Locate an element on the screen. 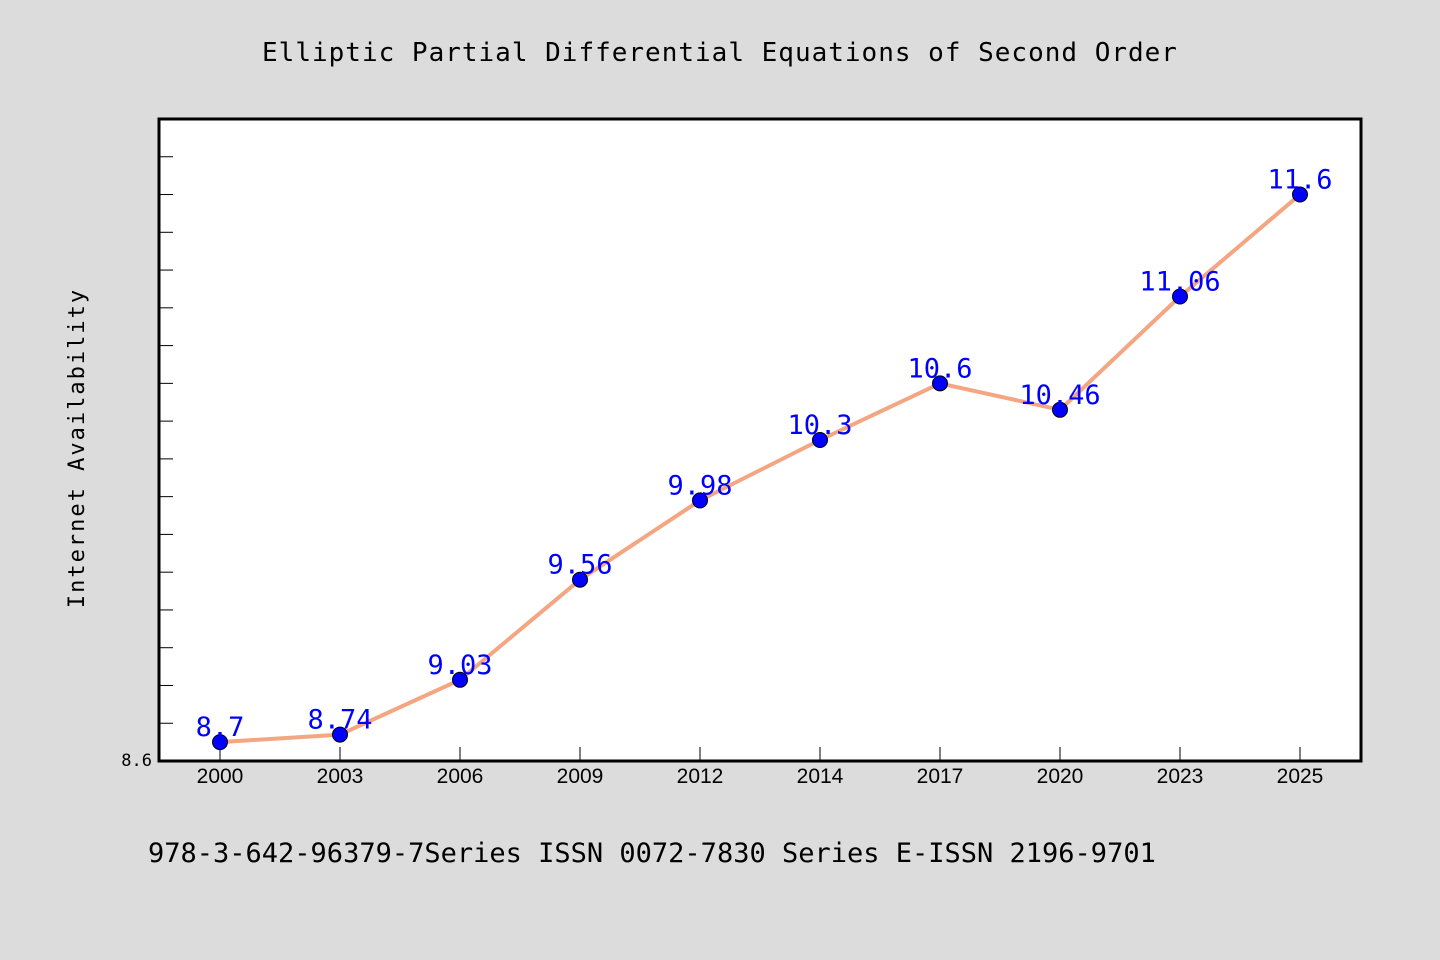 This screenshot has width=1440, height=960. x-tick-label: 2009 is located at coordinates (580, 776).